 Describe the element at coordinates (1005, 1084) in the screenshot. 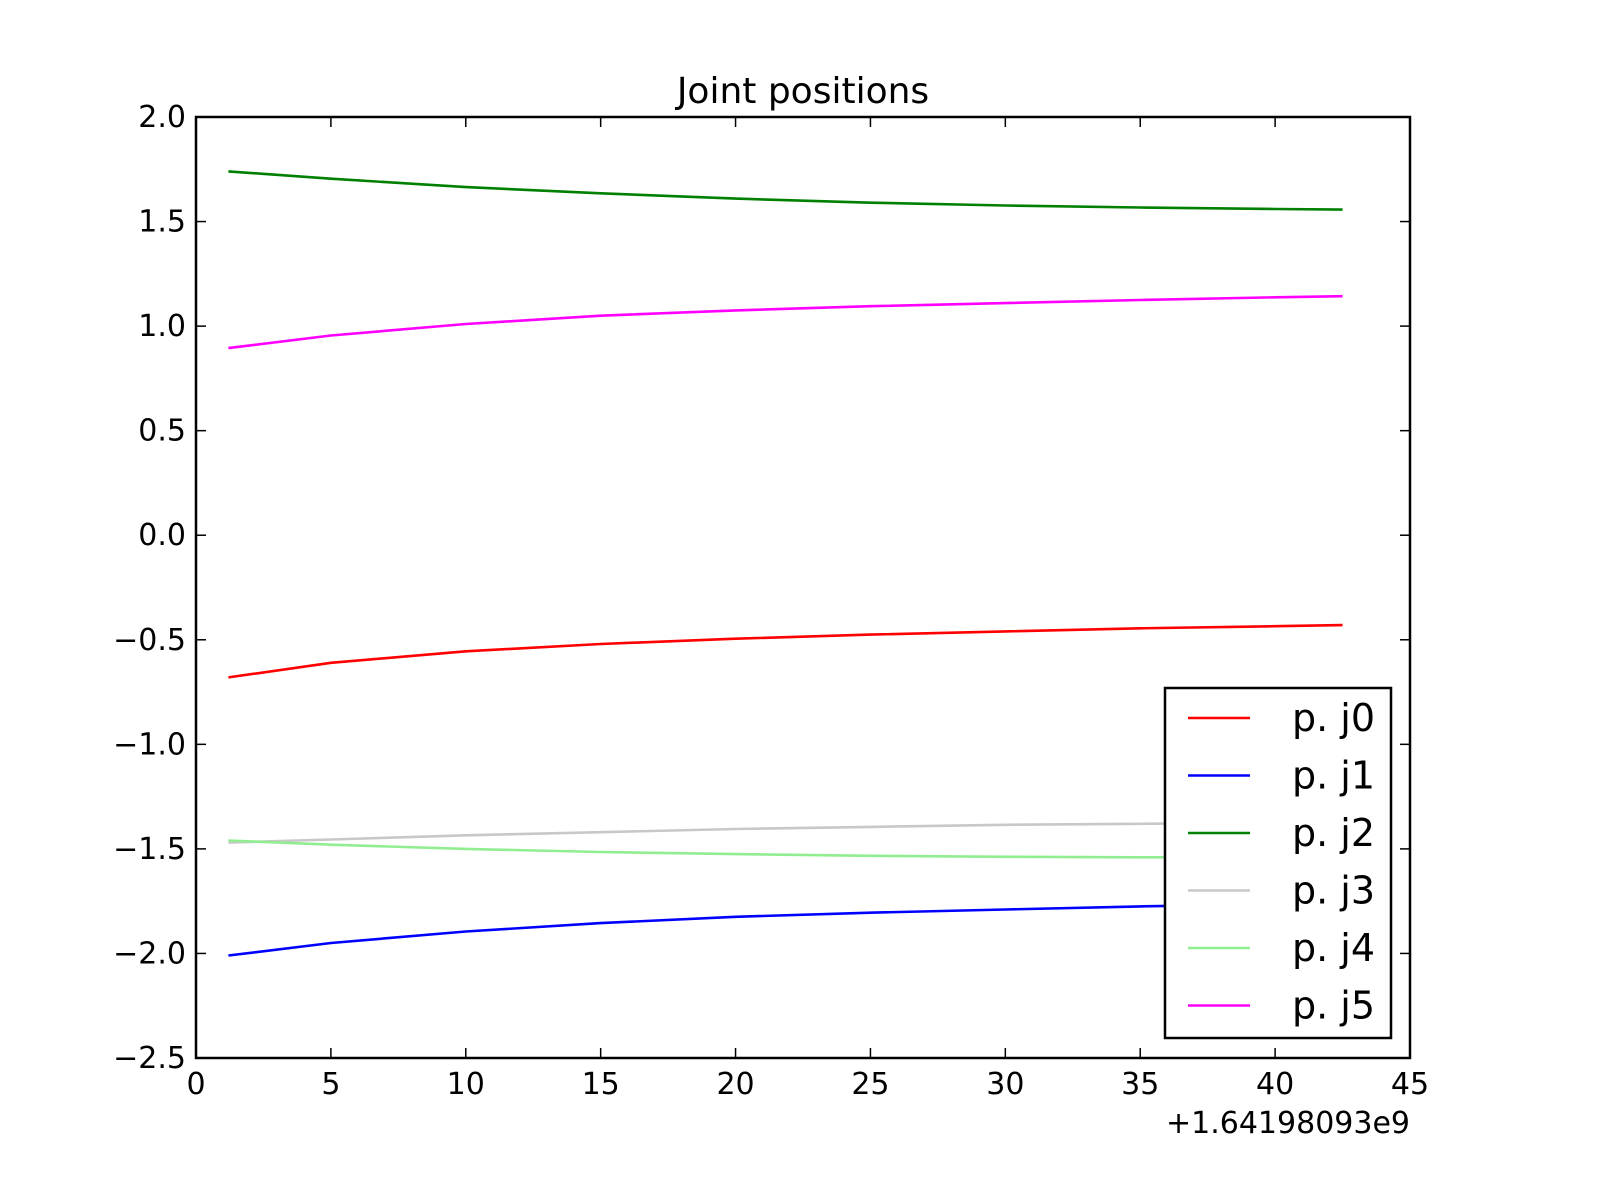

I see `x-tick-label: 30` at that location.